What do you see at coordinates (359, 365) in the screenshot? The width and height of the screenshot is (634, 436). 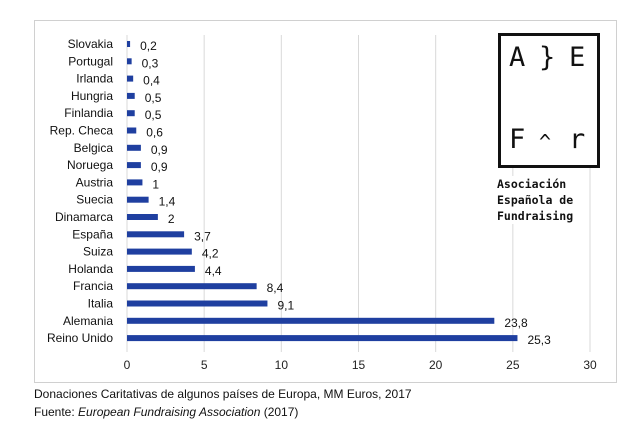 I see `x-tick-label: 15` at bounding box center [359, 365].